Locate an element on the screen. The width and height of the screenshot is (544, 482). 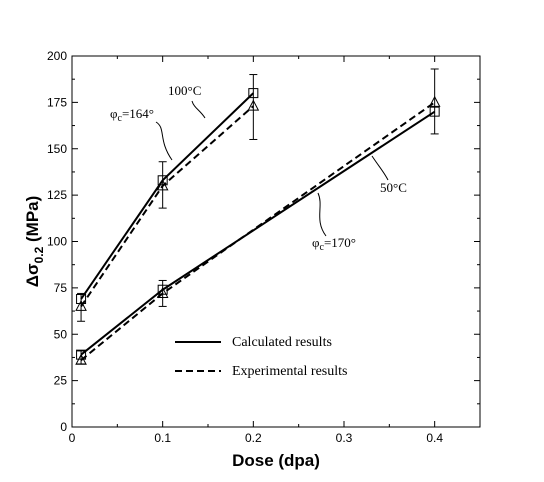
y-tick-label: 150 is located at coordinates (57, 149).